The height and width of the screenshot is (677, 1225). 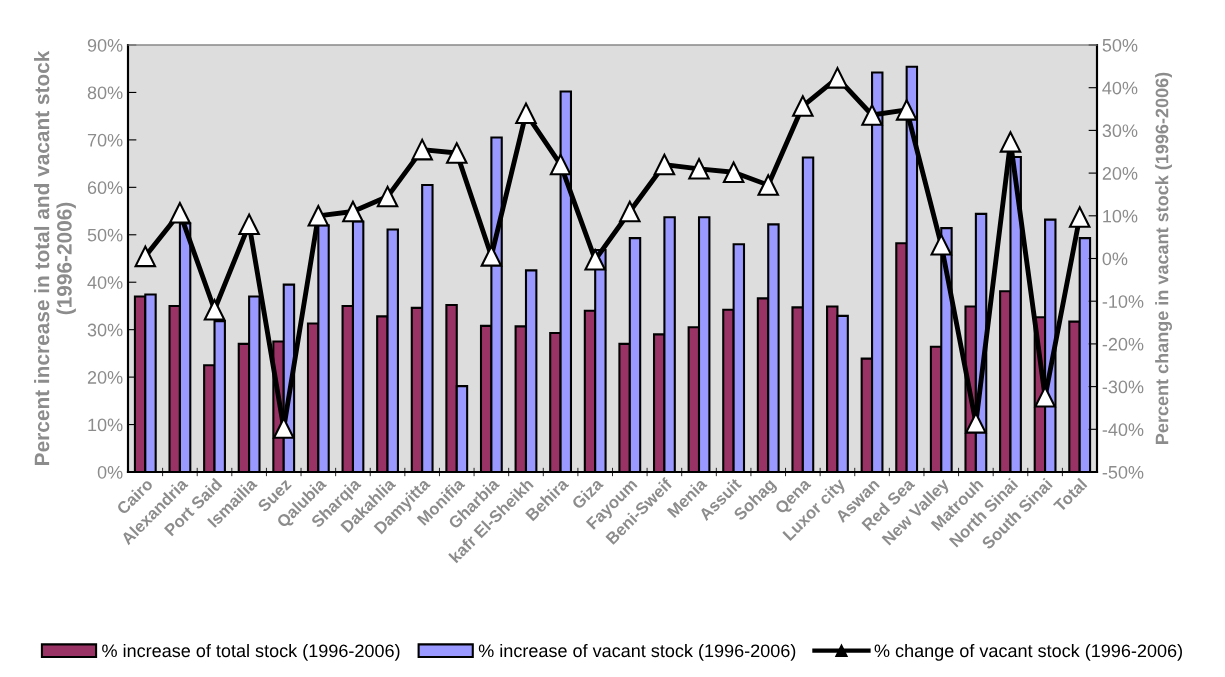 I want to click on y-tick-label: 80%, so click(x=105, y=93).